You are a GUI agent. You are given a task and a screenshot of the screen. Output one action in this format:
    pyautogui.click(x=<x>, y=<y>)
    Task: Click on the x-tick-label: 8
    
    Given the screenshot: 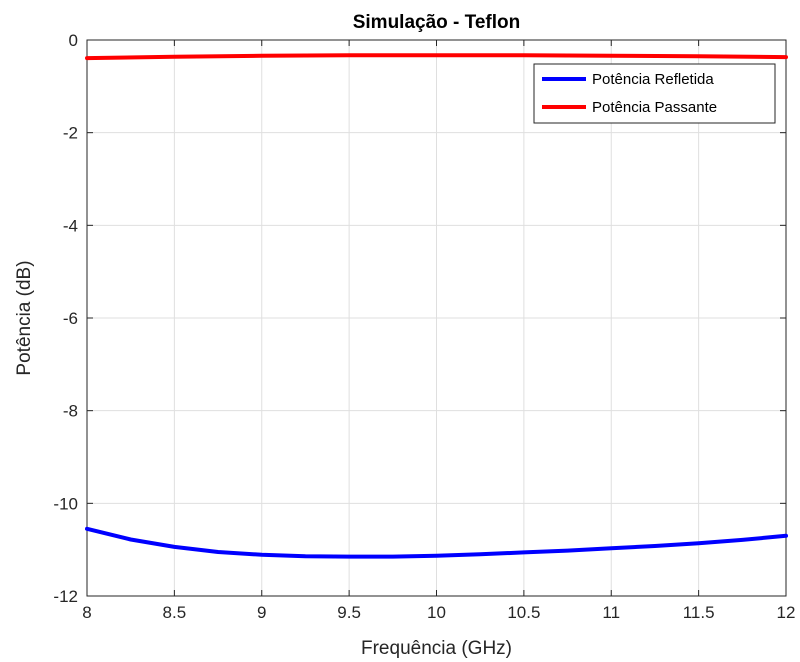 What is the action you would take?
    pyautogui.click(x=86, y=612)
    